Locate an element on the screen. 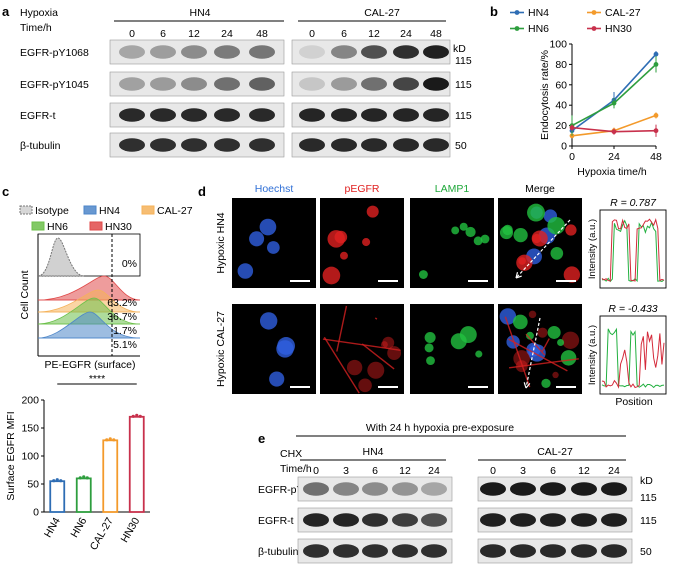  blot-row-label: β-tubulin is located at coordinates (40, 146).